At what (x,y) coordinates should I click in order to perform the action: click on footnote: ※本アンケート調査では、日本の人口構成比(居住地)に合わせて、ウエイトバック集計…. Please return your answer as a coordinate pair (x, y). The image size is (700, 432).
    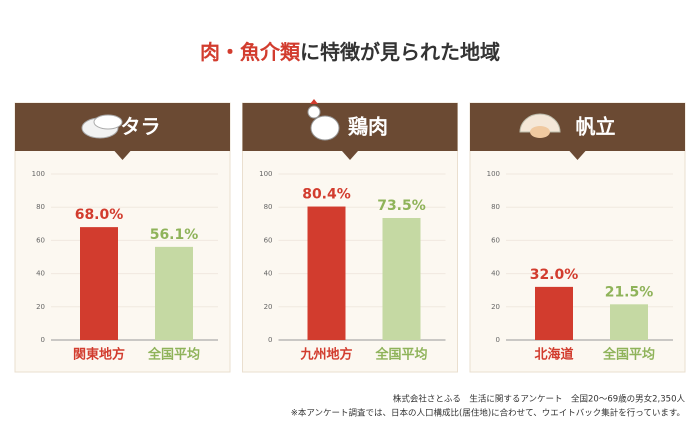
    Looking at the image, I should click on (488, 413).